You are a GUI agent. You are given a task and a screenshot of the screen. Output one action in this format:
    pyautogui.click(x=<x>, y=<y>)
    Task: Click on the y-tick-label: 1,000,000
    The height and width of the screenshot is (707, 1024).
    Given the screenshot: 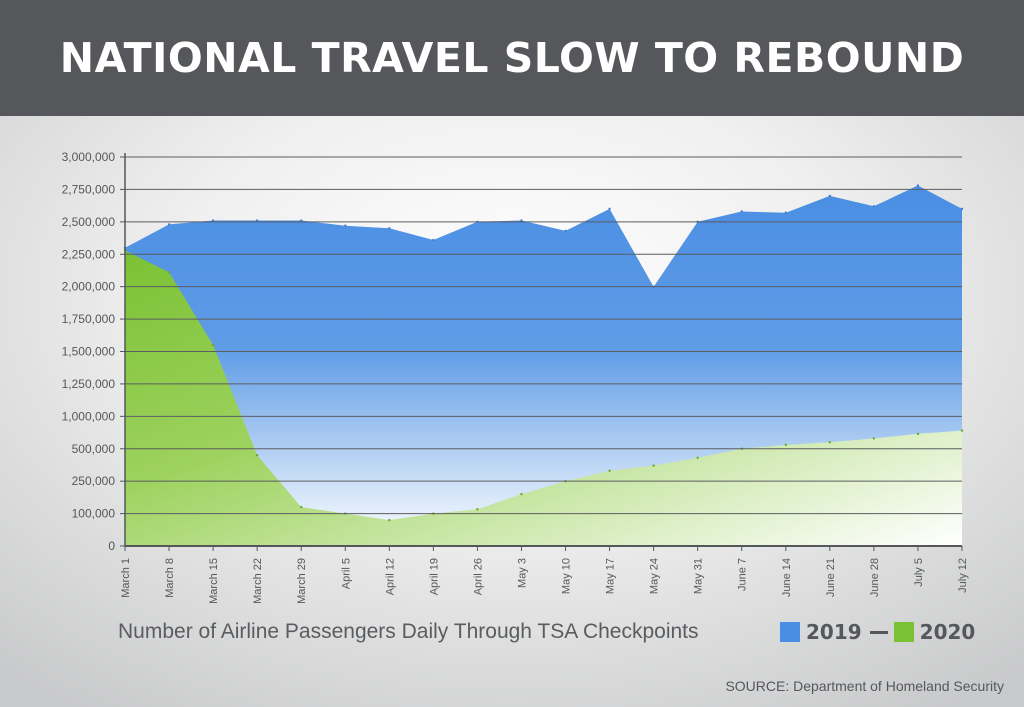 What is the action you would take?
    pyautogui.click(x=89, y=416)
    